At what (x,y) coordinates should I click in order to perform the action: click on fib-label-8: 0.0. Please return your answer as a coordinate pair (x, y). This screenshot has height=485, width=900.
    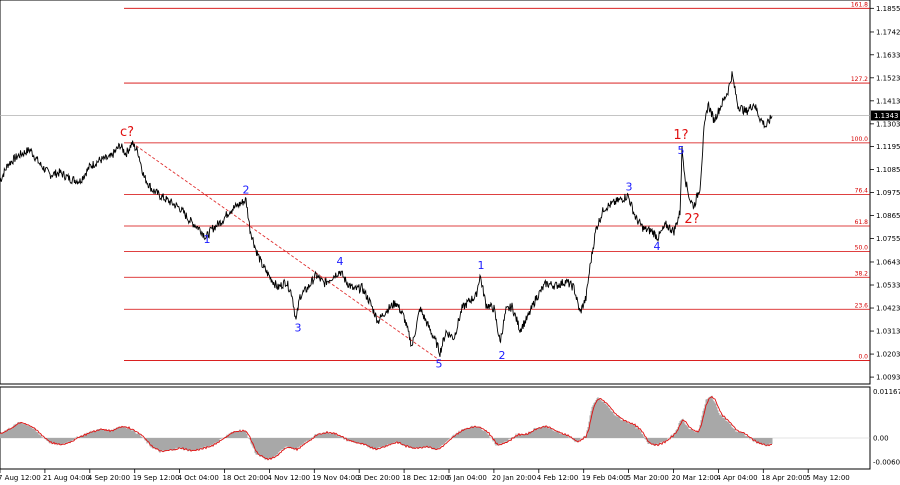
    Looking at the image, I should click on (863, 357).